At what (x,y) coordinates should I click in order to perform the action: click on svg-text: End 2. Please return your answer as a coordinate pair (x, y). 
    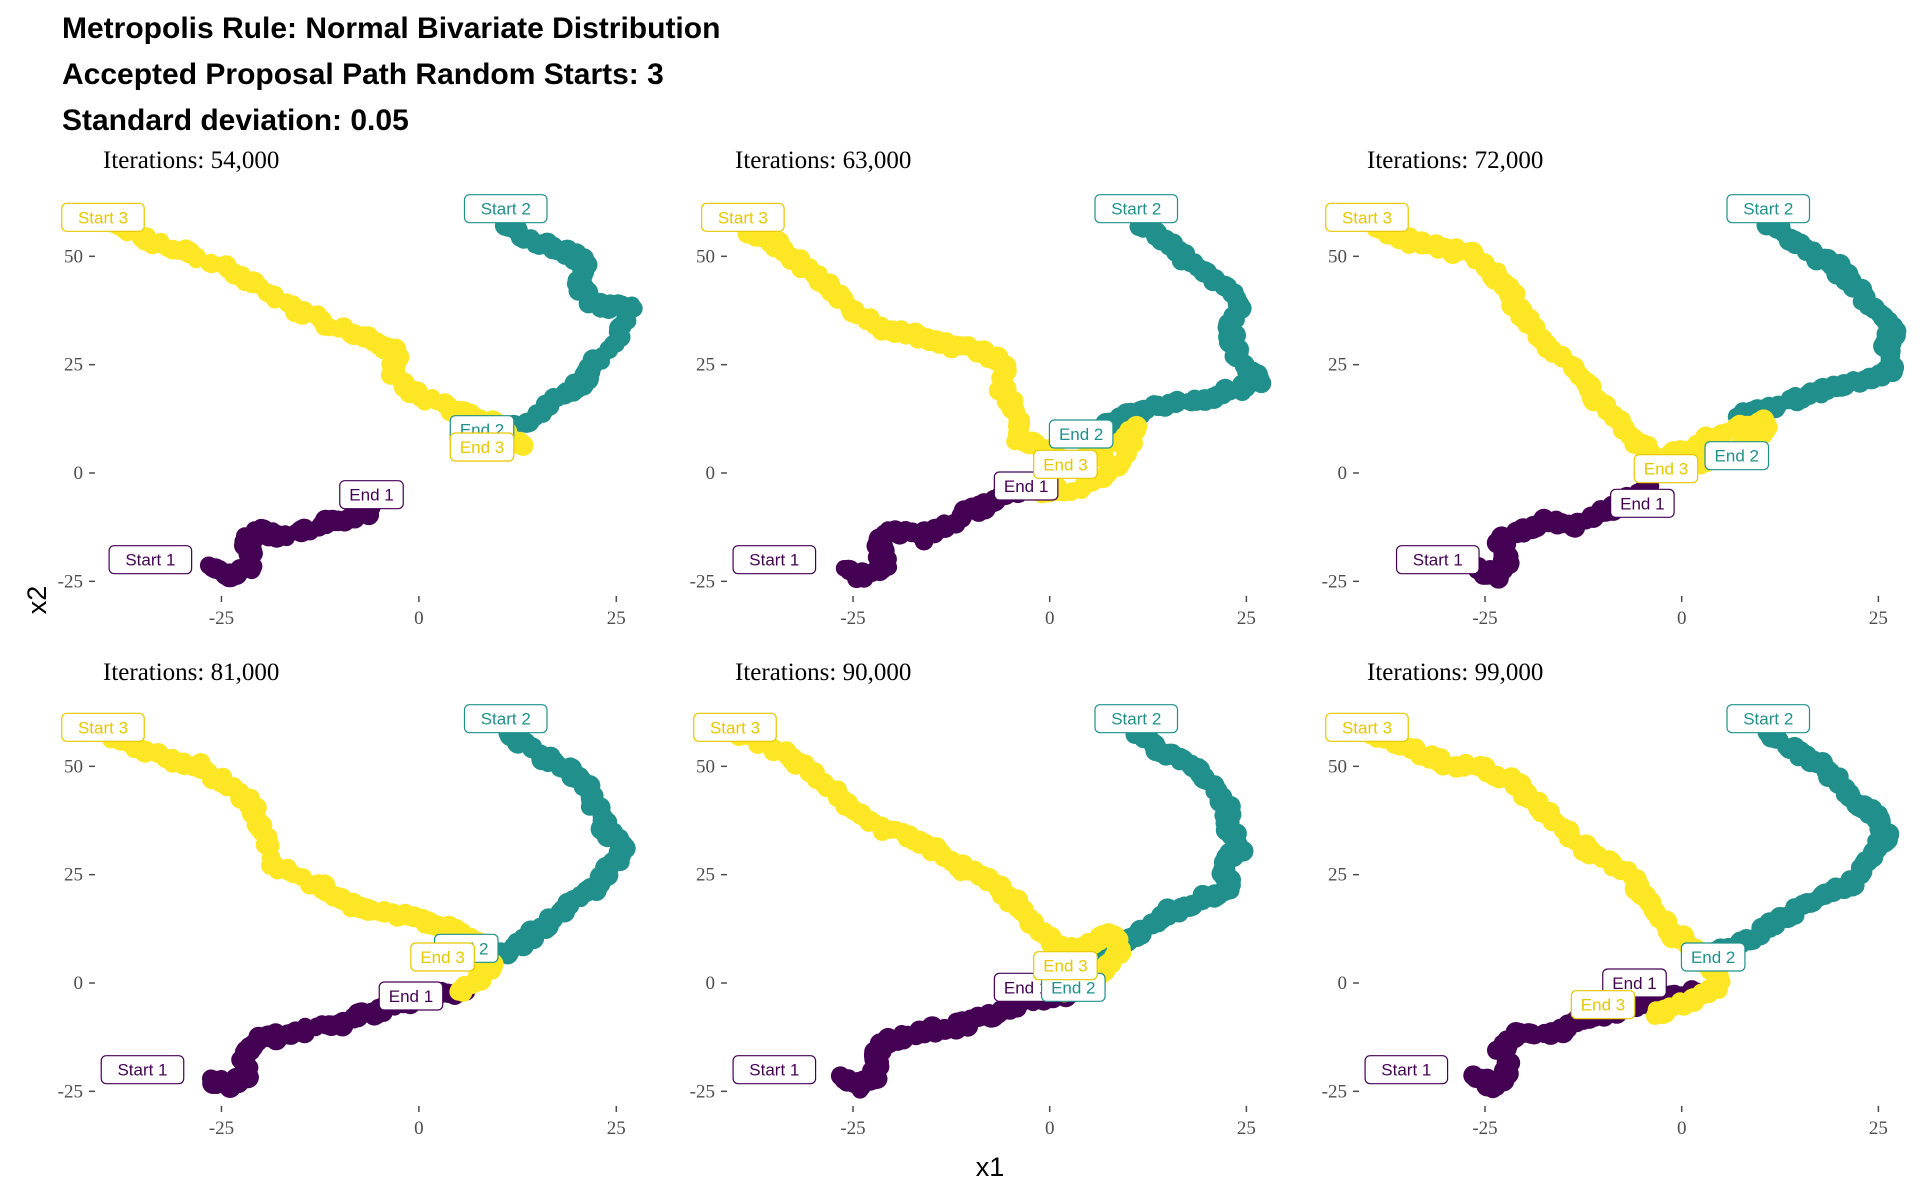
    Looking at the image, I should click on (1737, 456).